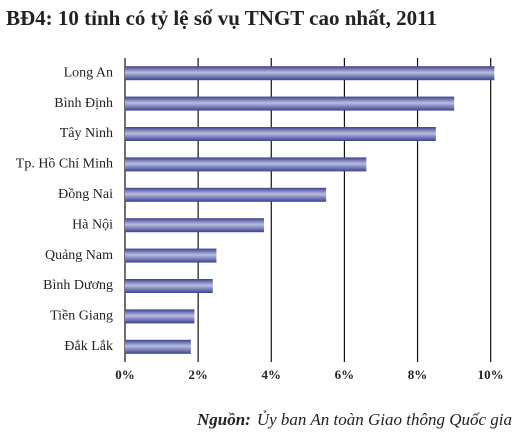 This screenshot has height=446, width=530. I want to click on x-tick-label: 4%, so click(272, 374).